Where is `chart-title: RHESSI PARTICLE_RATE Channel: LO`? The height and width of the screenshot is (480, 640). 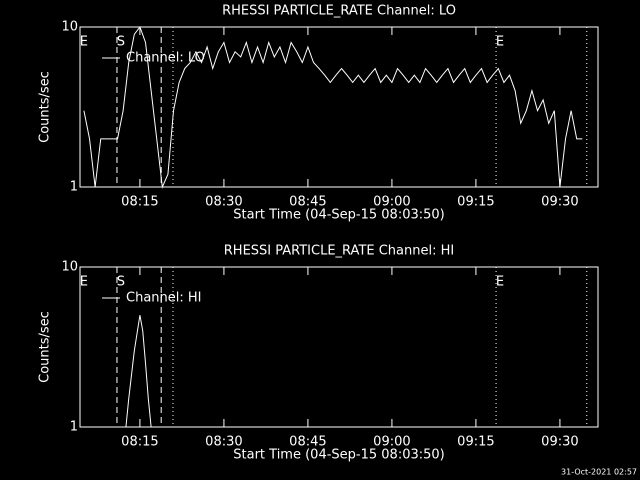
chart-title: RHESSI PARTICLE_RATE Channel: LO is located at coordinates (339, 11).